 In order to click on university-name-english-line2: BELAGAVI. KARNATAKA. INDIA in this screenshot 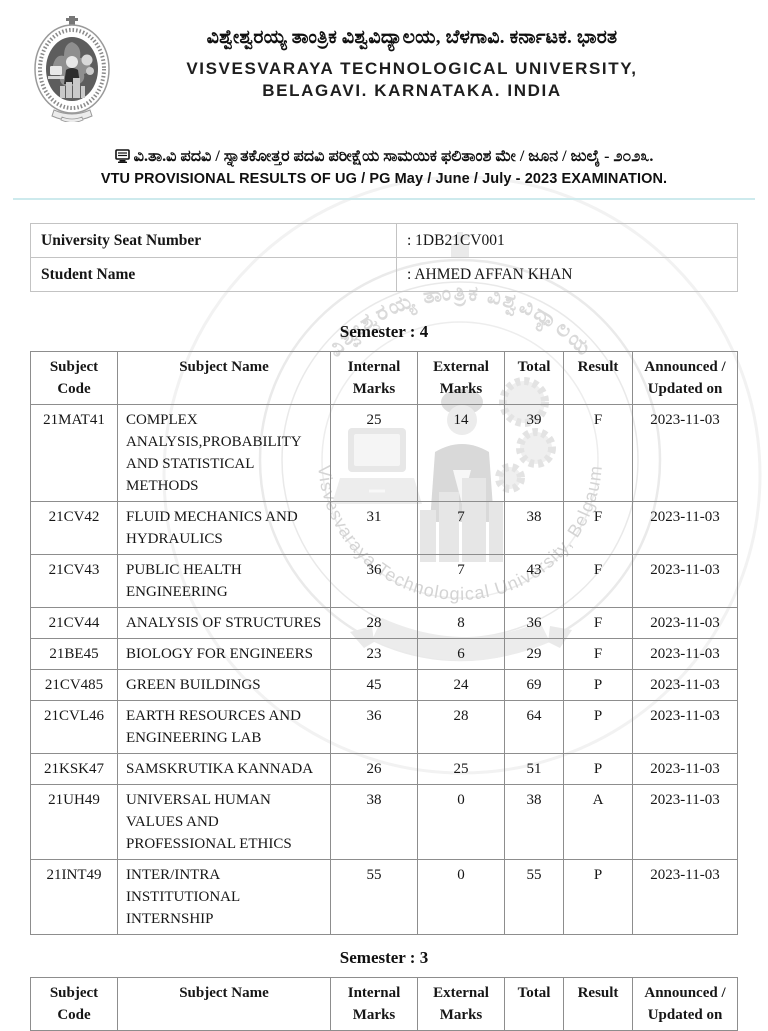, I will do `click(412, 91)`.